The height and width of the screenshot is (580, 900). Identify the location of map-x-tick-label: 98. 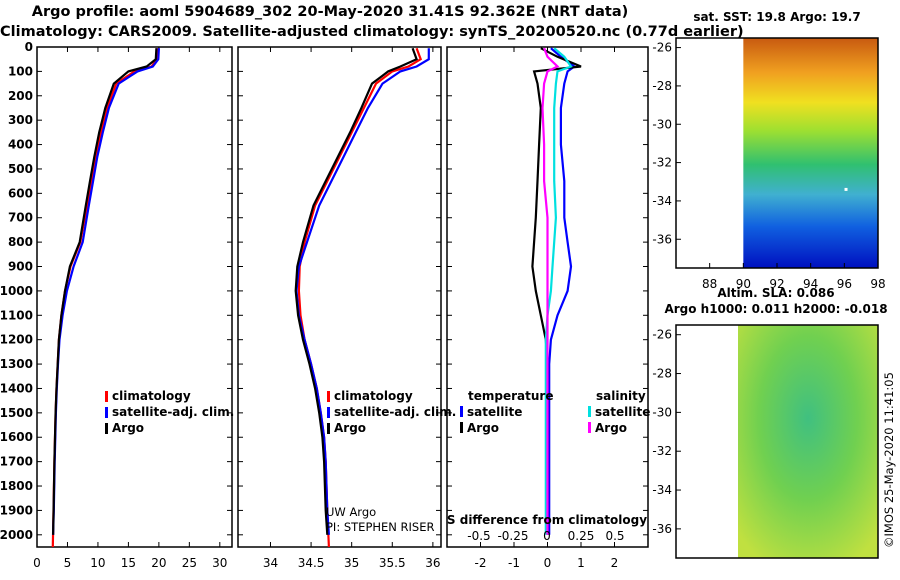
(877, 284).